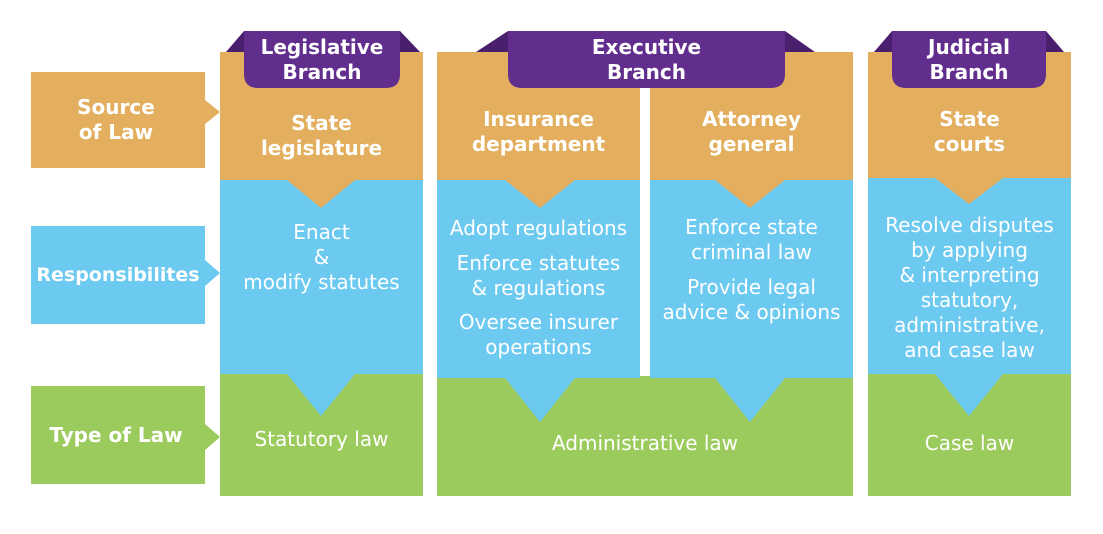 The image size is (1103, 534). I want to click on responsibility-attorney-advice: Provide legal advice & opinions, so click(751, 299).